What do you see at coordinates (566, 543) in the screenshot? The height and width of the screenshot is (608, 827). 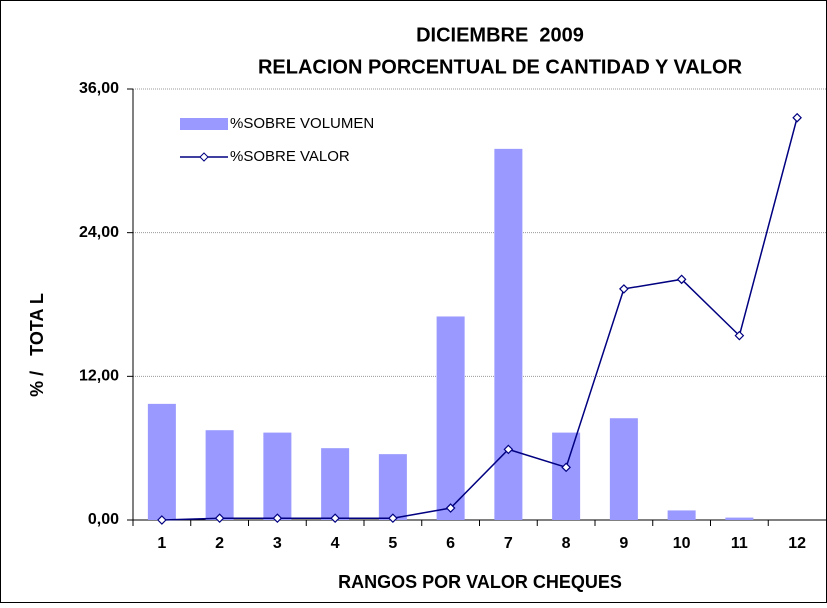 I see `x-tick-label: 8` at bounding box center [566, 543].